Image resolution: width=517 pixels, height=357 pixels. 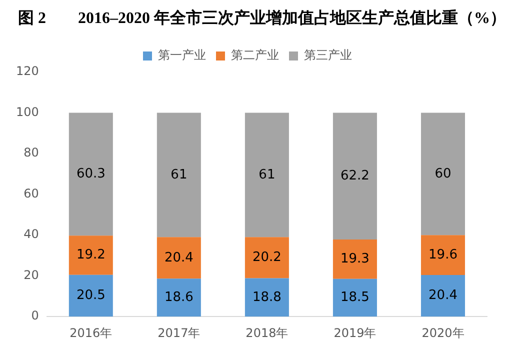 What do you see at coordinates (27, 111) in the screenshot?
I see `y-tick-label: 100` at bounding box center [27, 111].